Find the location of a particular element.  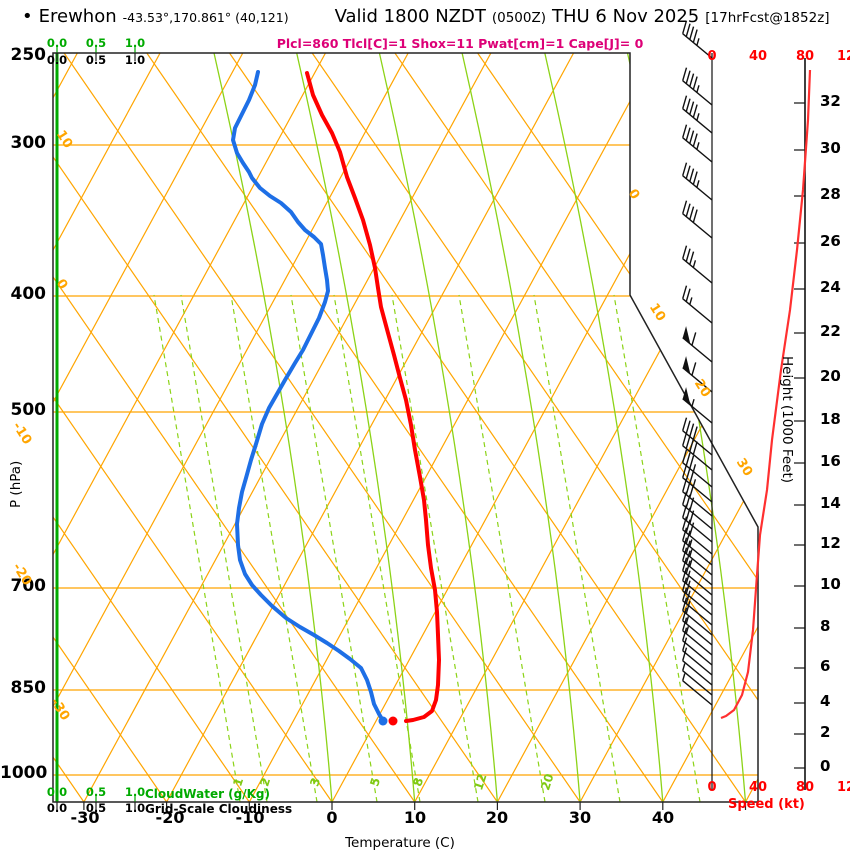

forecast-info: [17hrFcst@1852z] is located at coordinates (767, 18).